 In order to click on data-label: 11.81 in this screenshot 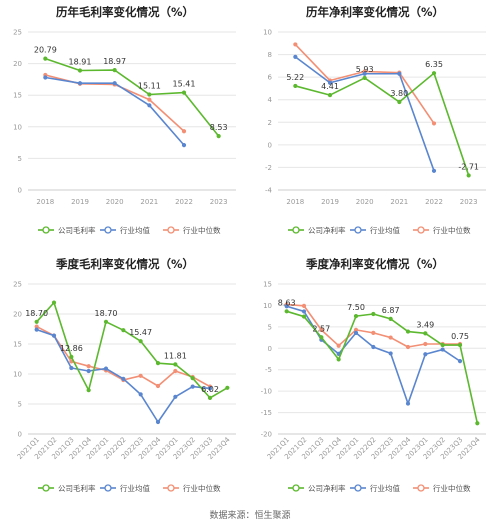, I will do `click(175, 355)`.